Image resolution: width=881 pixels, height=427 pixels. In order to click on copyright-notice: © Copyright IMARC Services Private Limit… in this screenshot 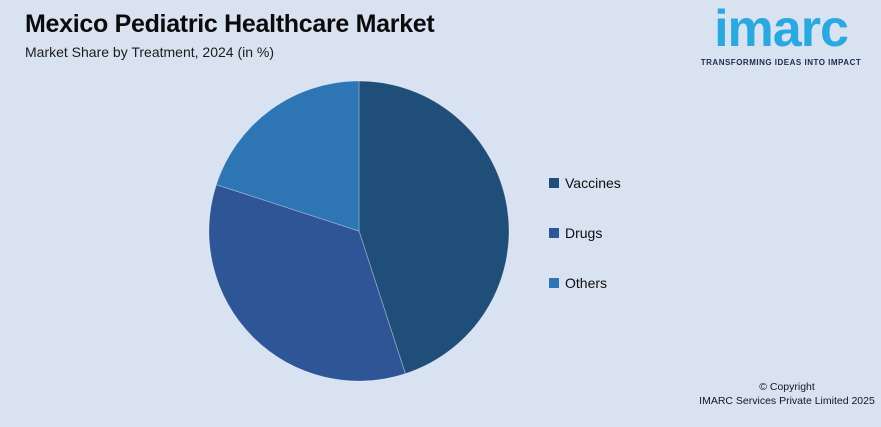, I will do `click(787, 394)`.